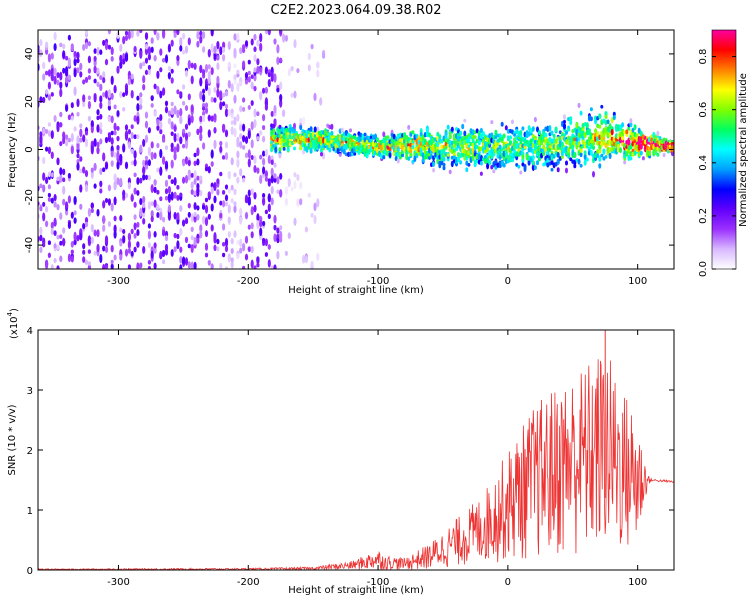  Describe the element at coordinates (29, 149) in the screenshot. I see `y-tick-label: 0` at that location.